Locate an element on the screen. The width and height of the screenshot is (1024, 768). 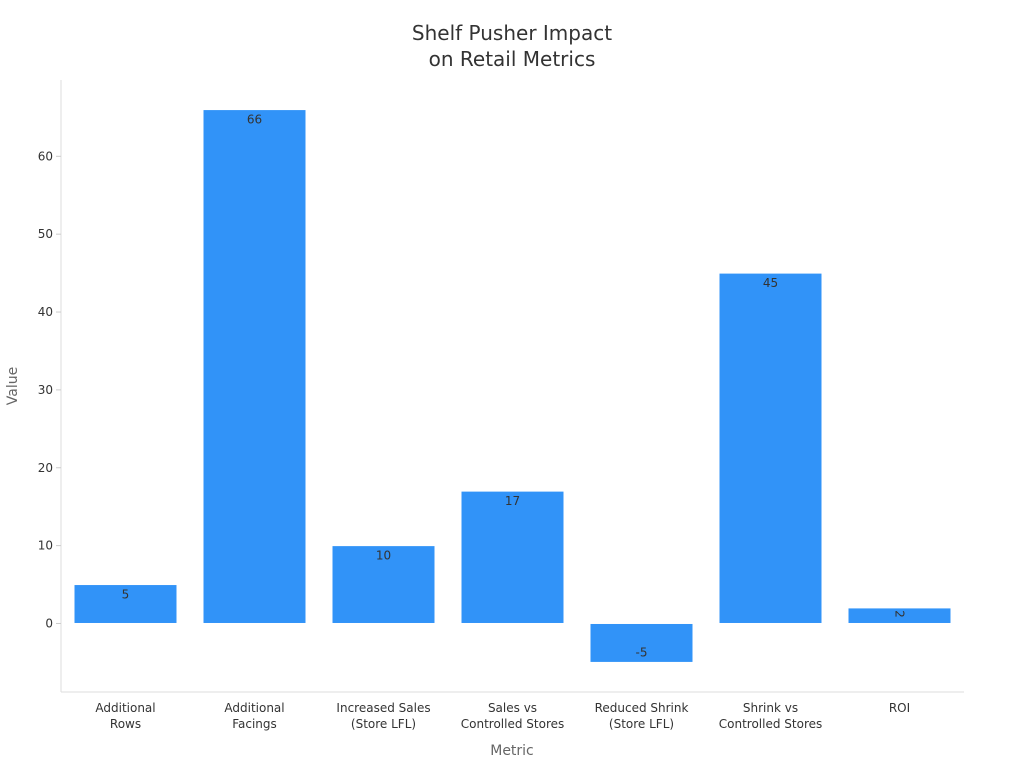
y-tick-label-3: 30 is located at coordinates (45, 390).